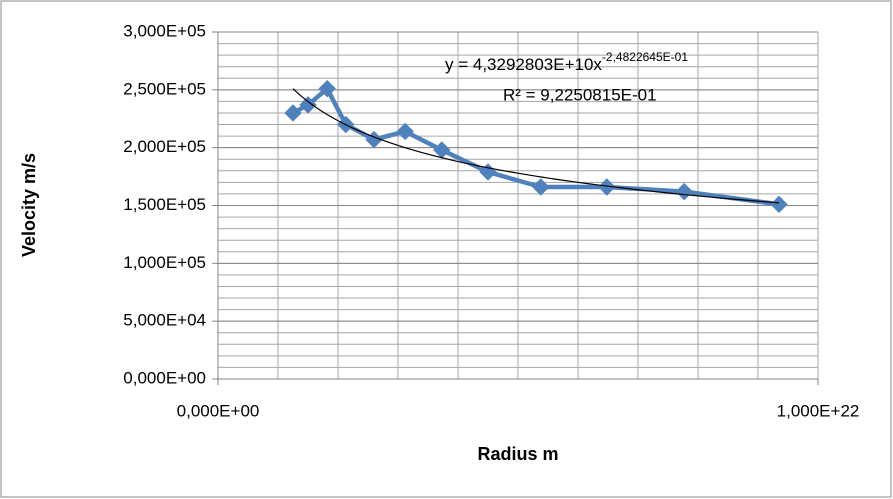 This screenshot has height=499, width=893. Describe the element at coordinates (164, 204) in the screenshot. I see `y-tick-label: 1,500E+05` at that location.